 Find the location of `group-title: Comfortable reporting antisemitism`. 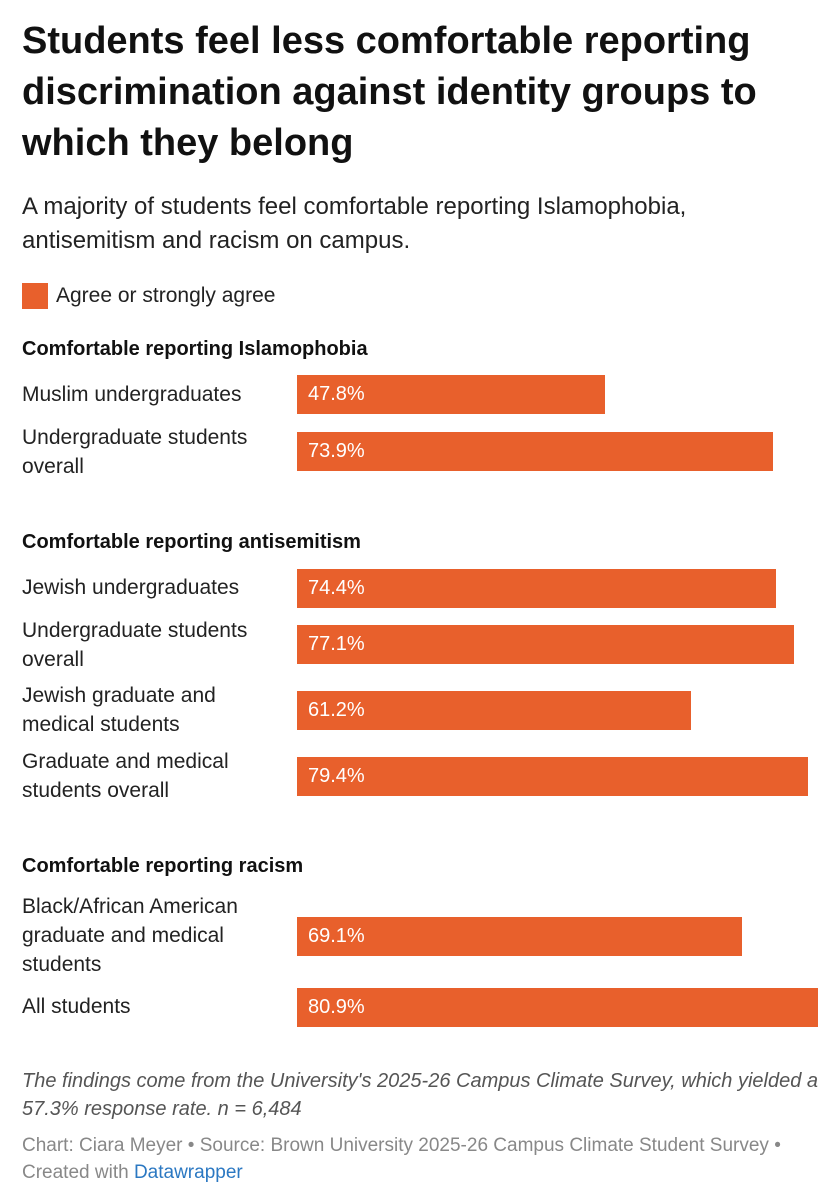

group-title: Comfortable reporting antisemitism is located at coordinates (191, 542).